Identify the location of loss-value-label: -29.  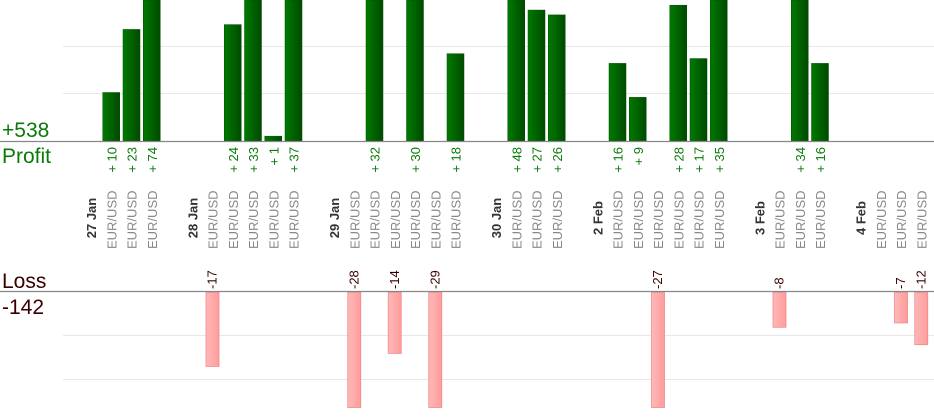
(434, 279).